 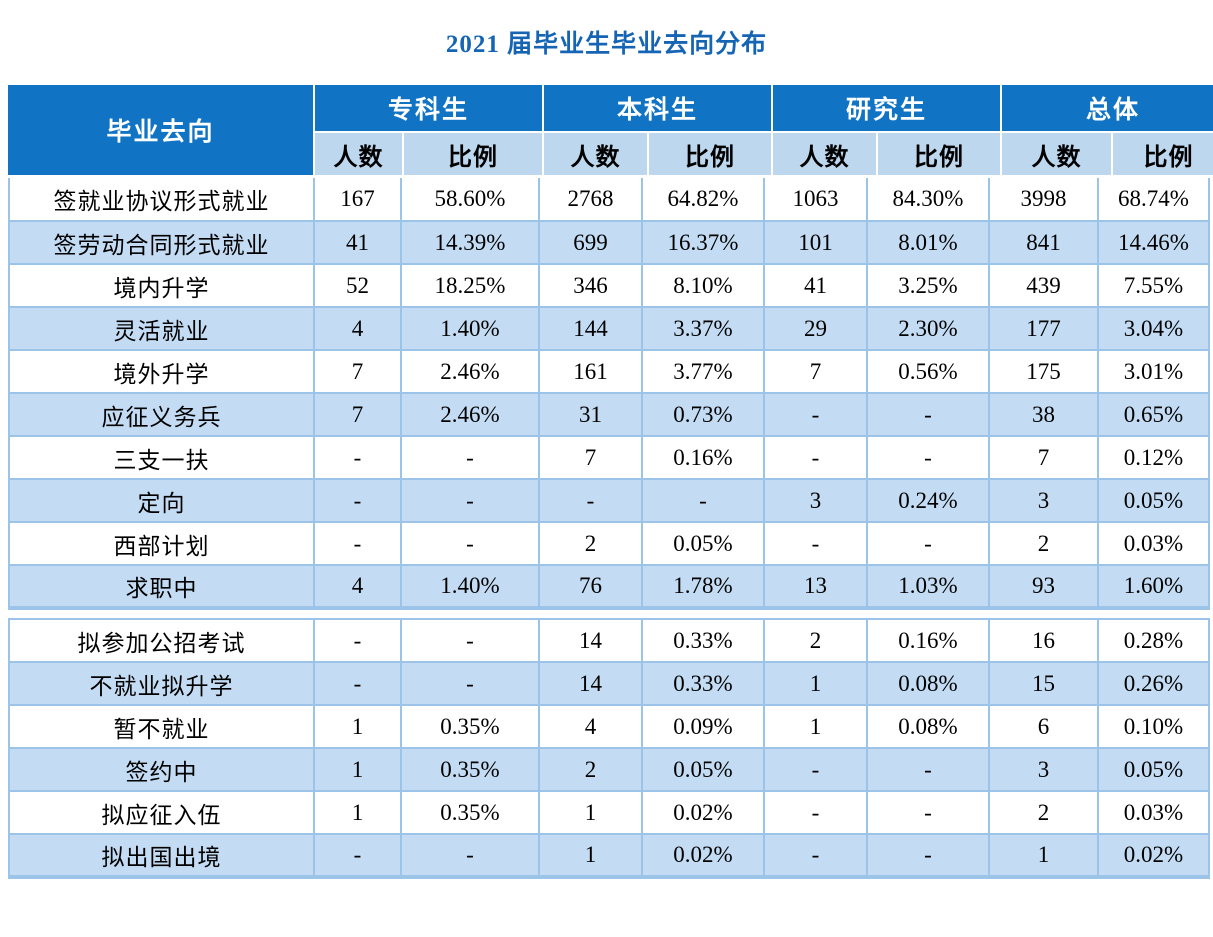 What do you see at coordinates (609, 587) in the screenshot?
I see `table-row: 求职中 4 1.40% 76 1.78% 13 1.03% 93 1.60%` at bounding box center [609, 587].